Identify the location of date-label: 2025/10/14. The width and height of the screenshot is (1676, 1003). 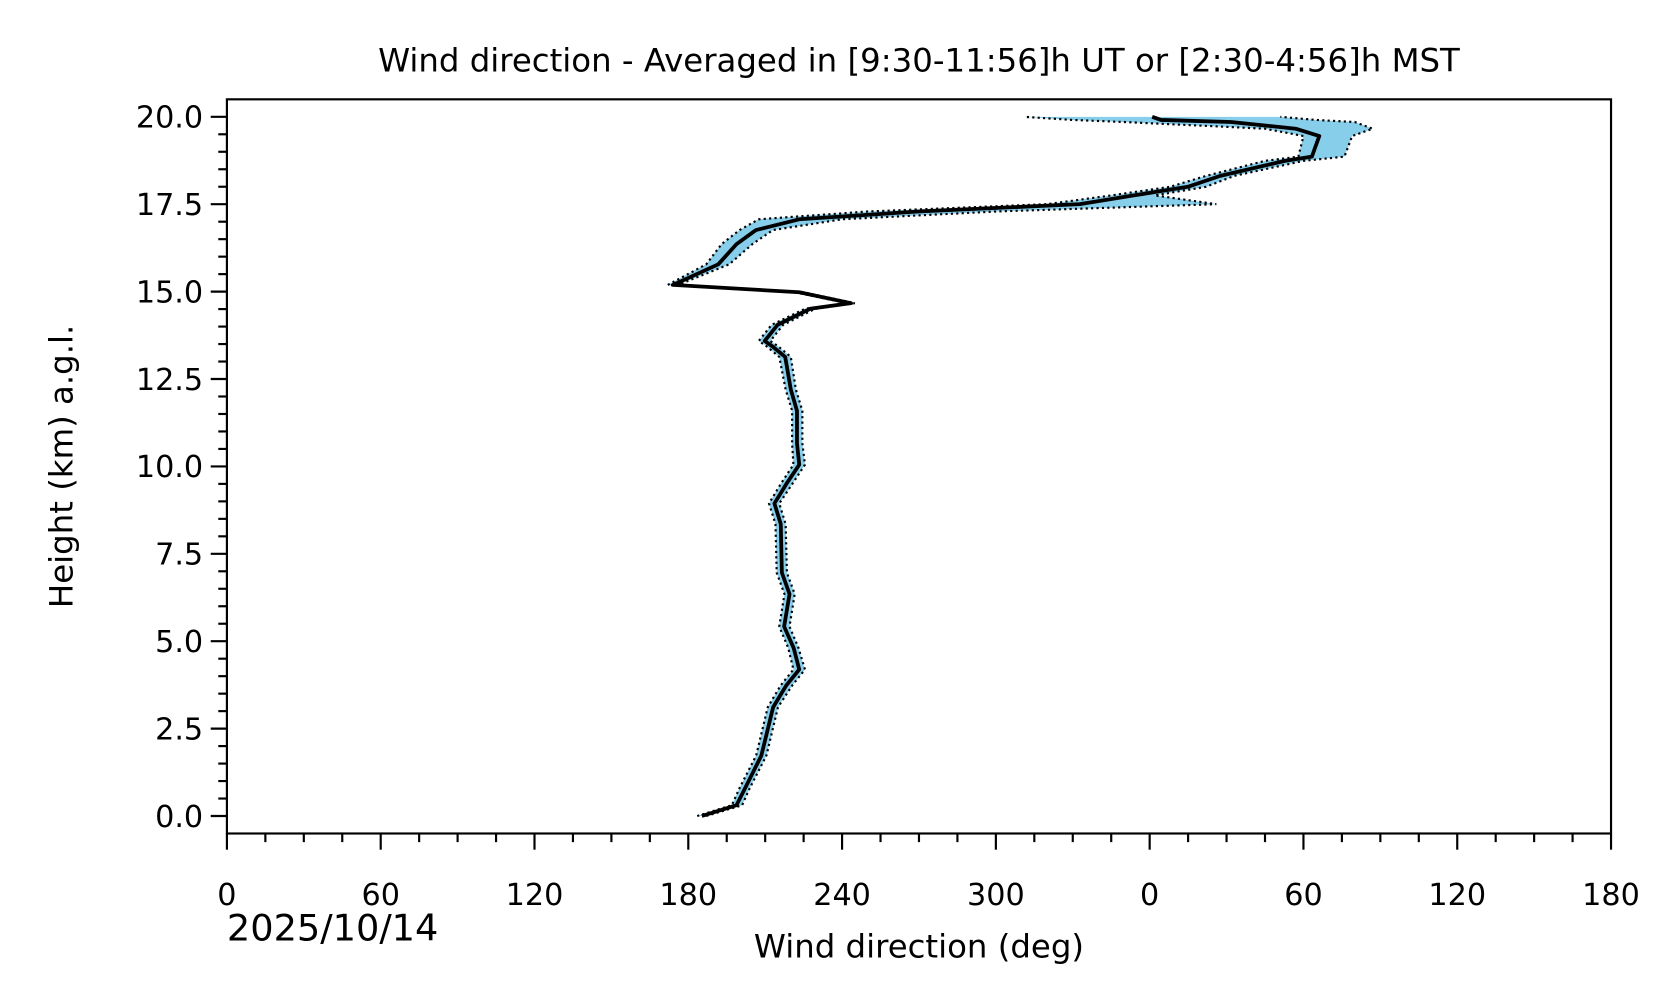
(332, 927).